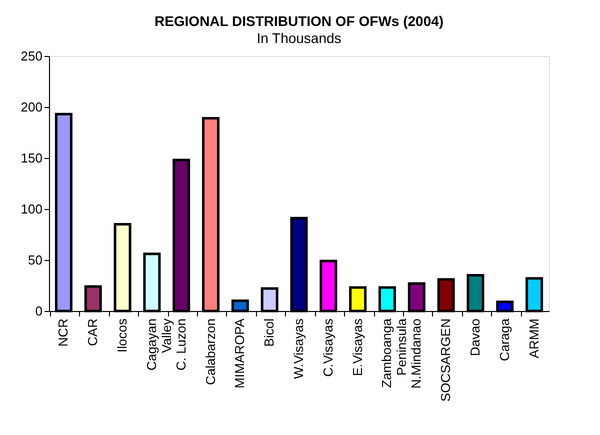  I want to click on x-tick-label: Zamboanga Peninsula, so click(394, 353).